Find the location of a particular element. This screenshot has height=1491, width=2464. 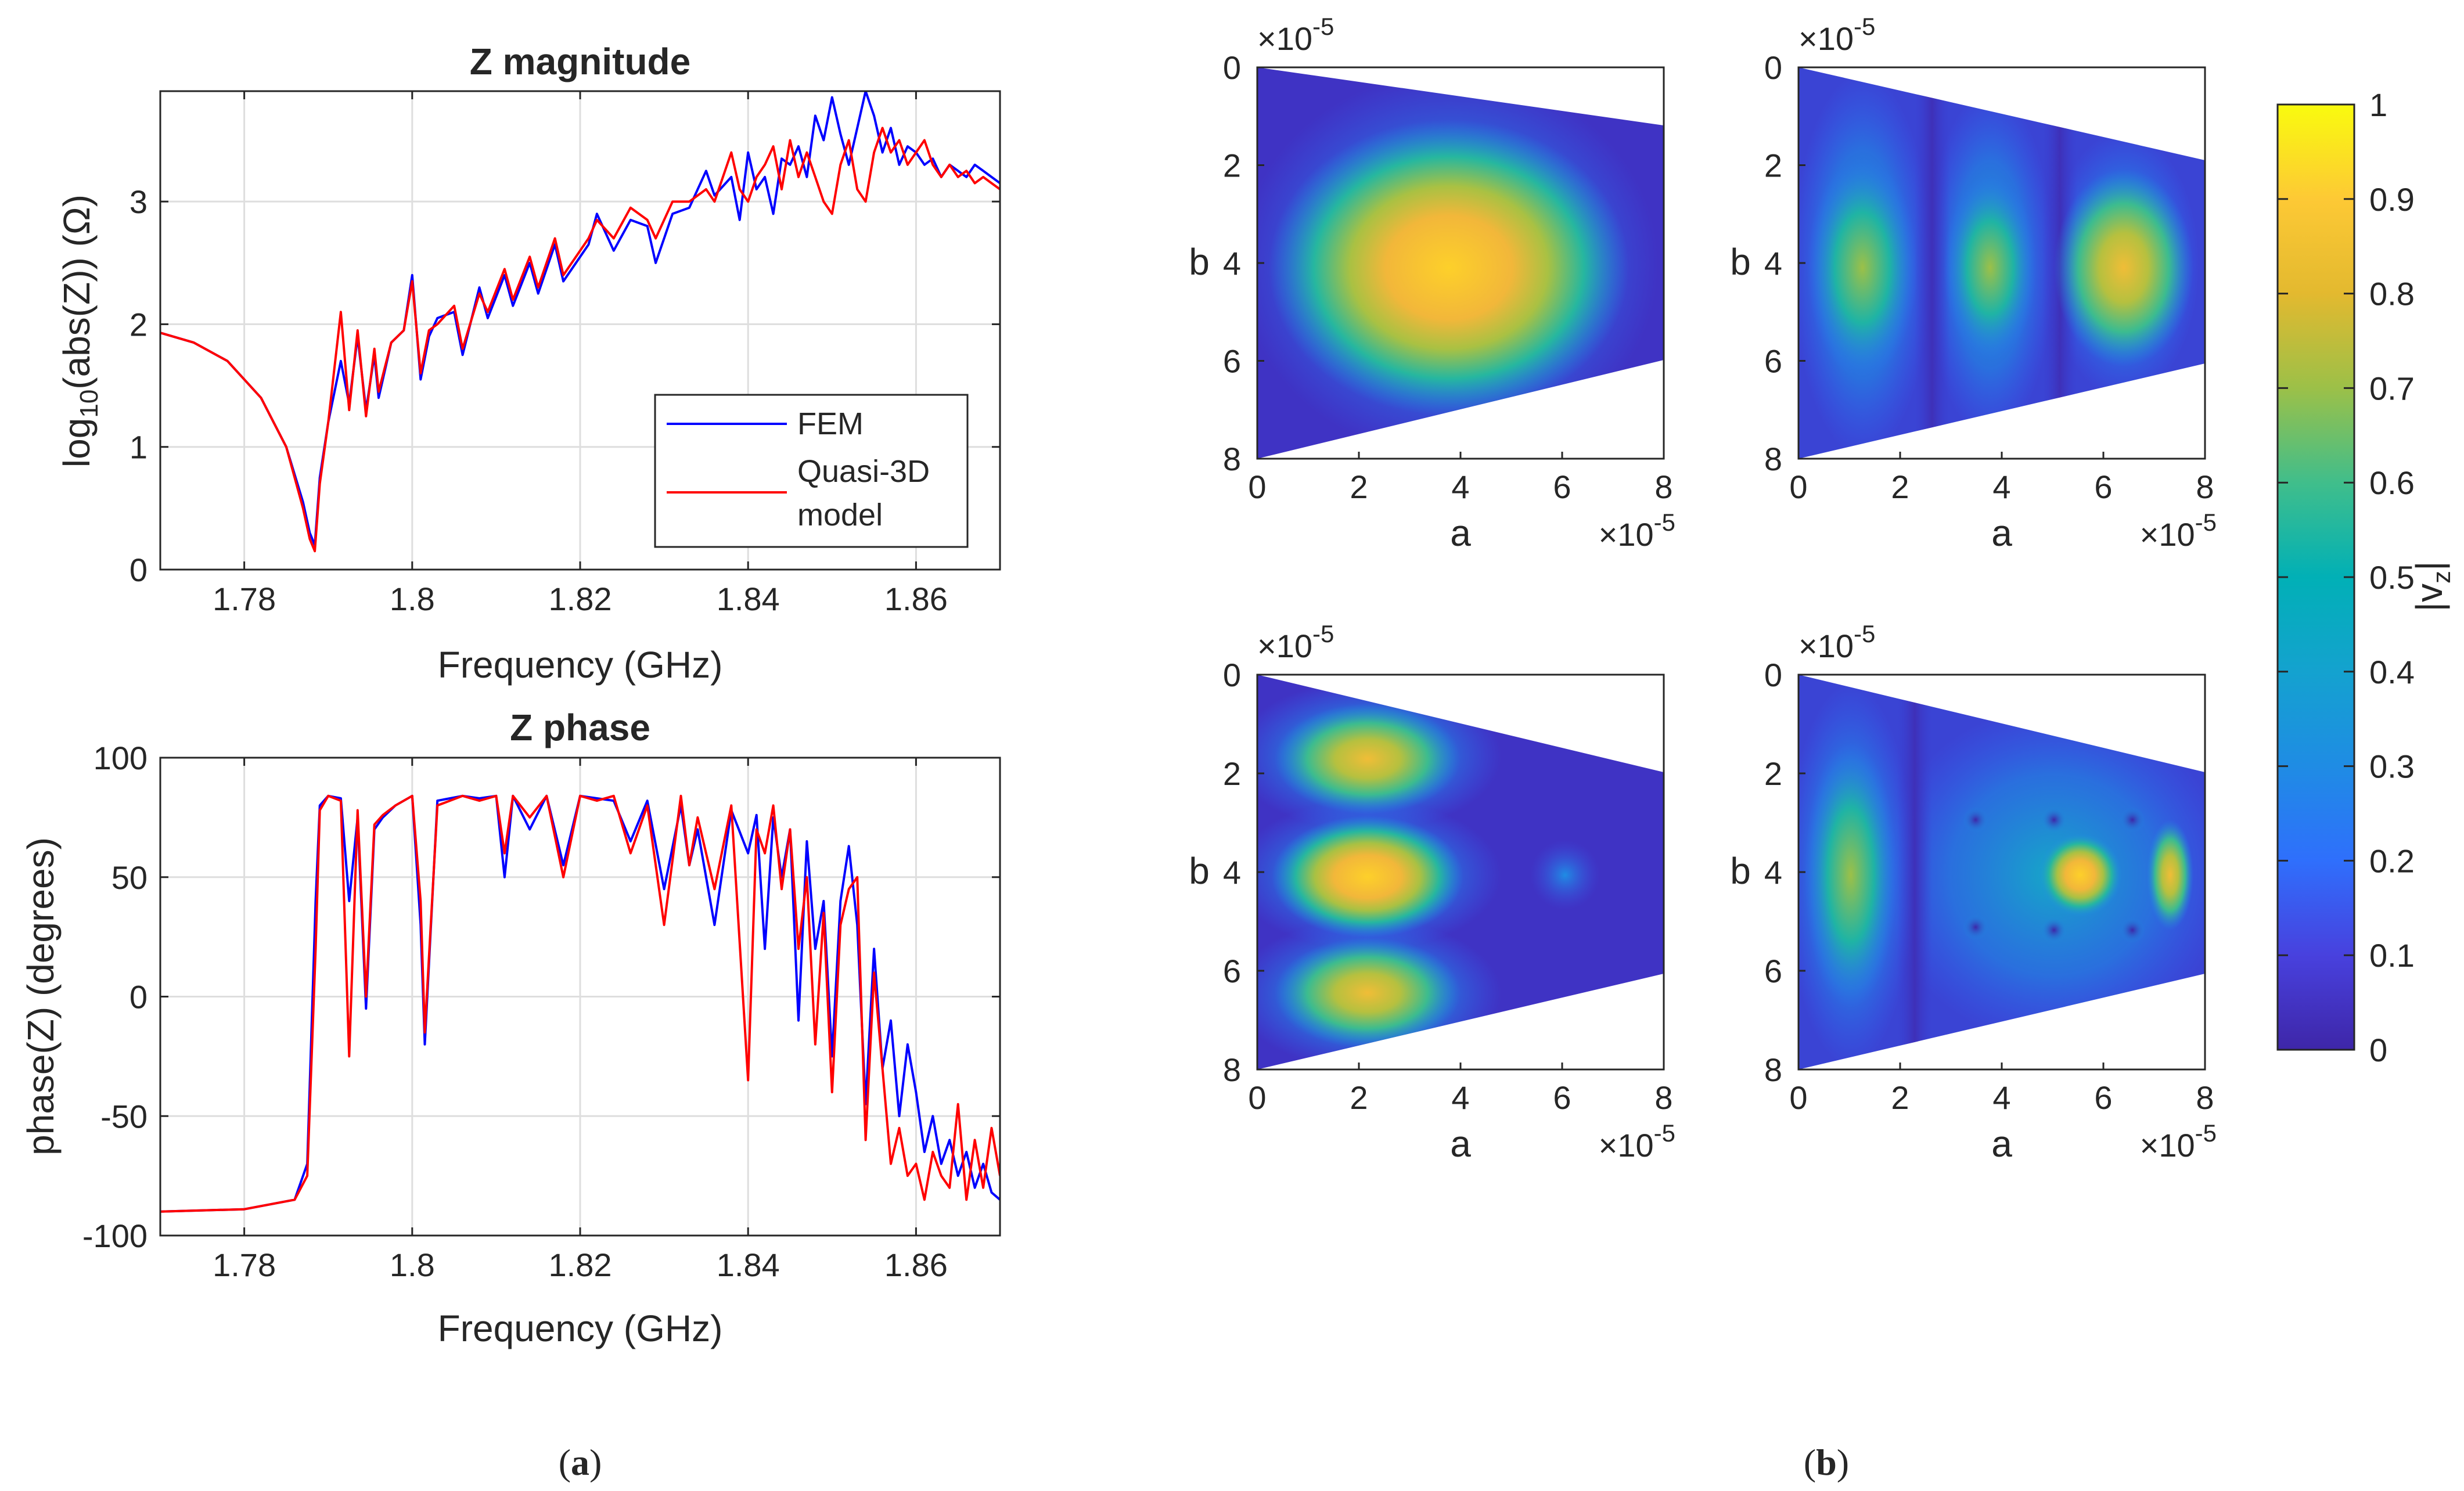

colorbar-tick-label: 0.1 is located at coordinates (2392, 955).